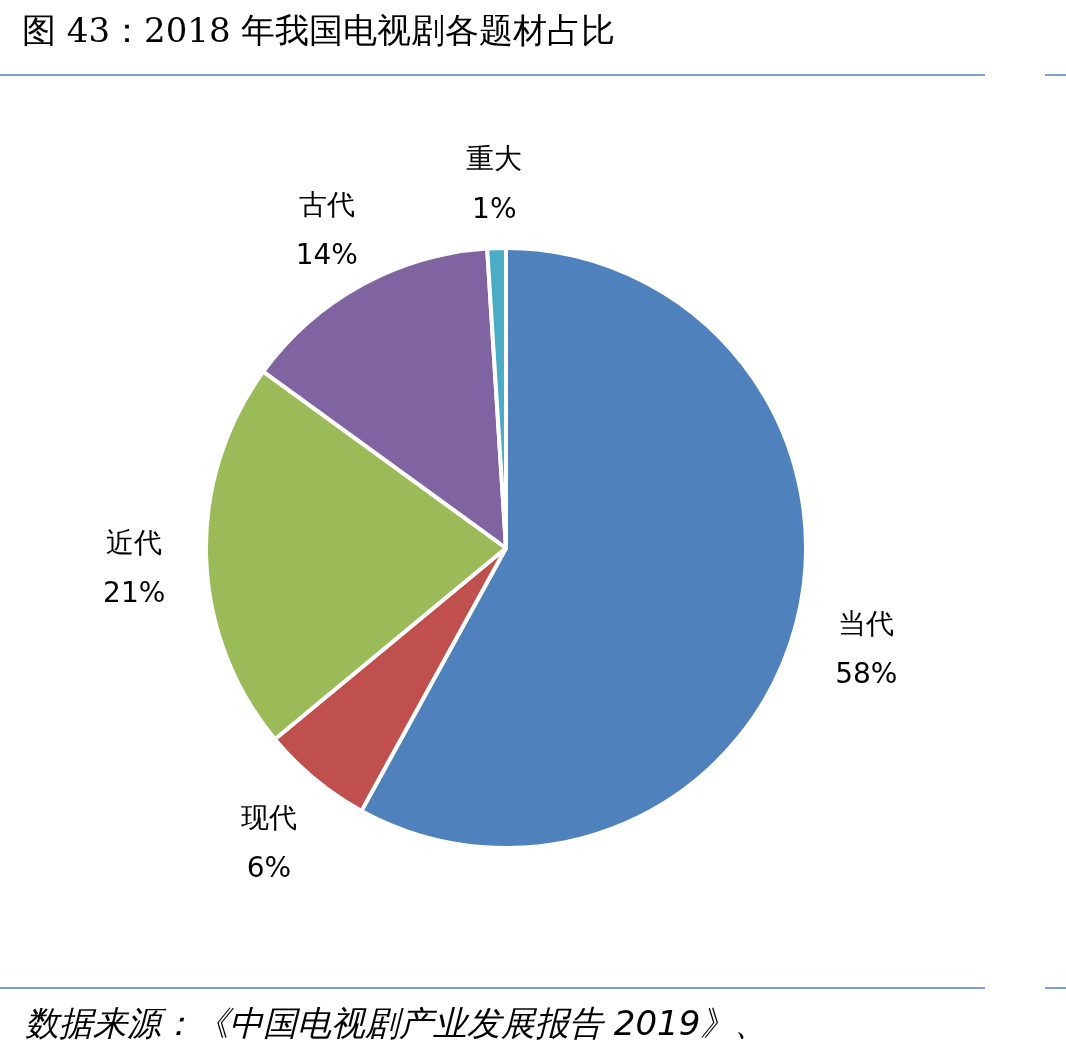  I want to click on slice-label: 当代, so click(866, 623).